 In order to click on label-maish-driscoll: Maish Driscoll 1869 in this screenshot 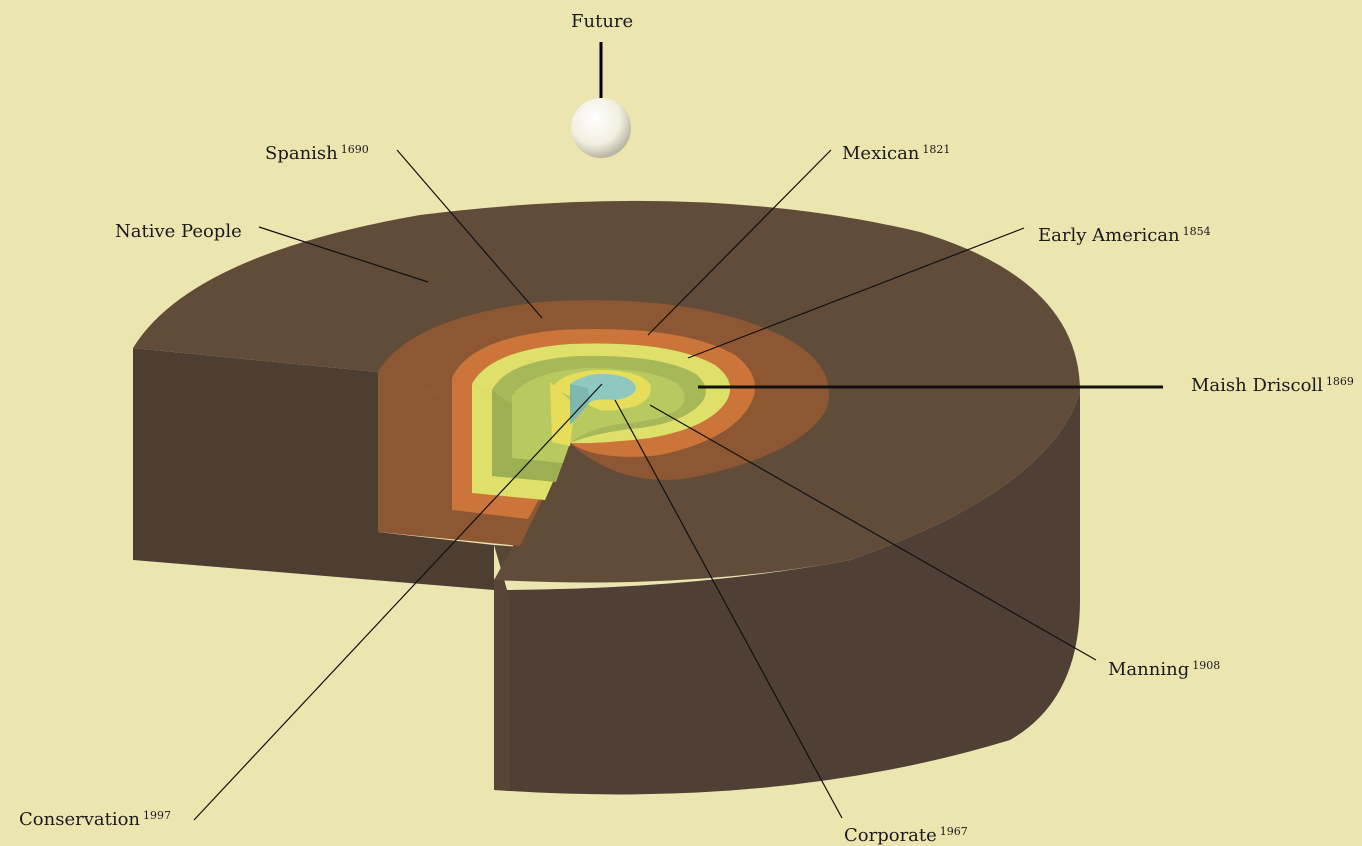, I will do `click(1272, 384)`.